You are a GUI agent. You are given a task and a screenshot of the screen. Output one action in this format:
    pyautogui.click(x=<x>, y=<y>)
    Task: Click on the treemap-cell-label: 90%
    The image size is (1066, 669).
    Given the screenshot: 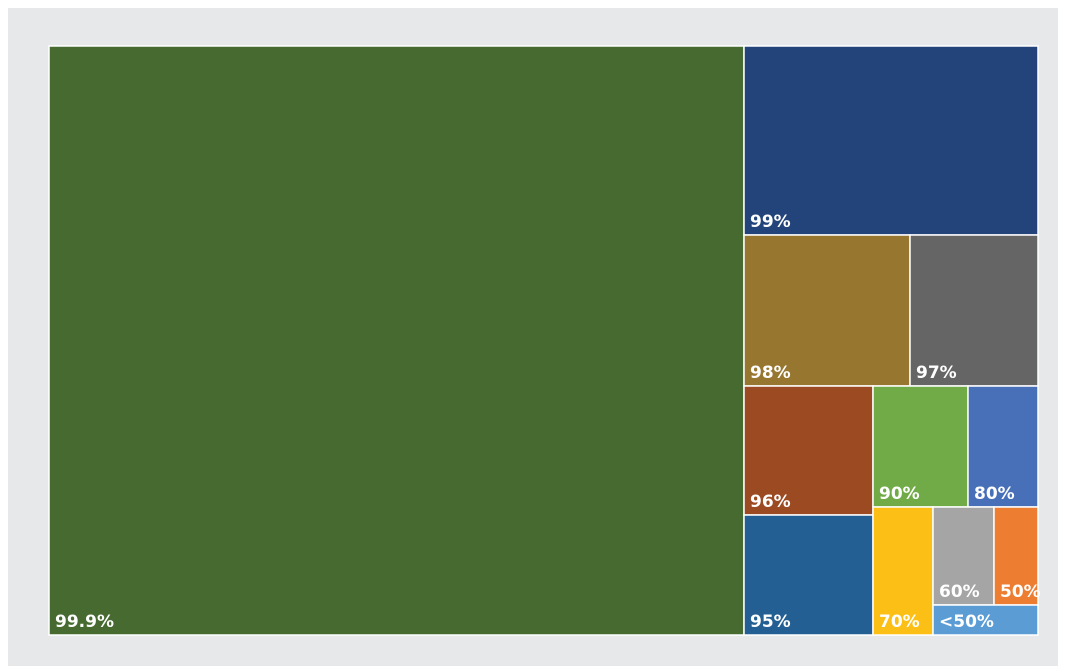 What is the action you would take?
    pyautogui.click(x=899, y=494)
    